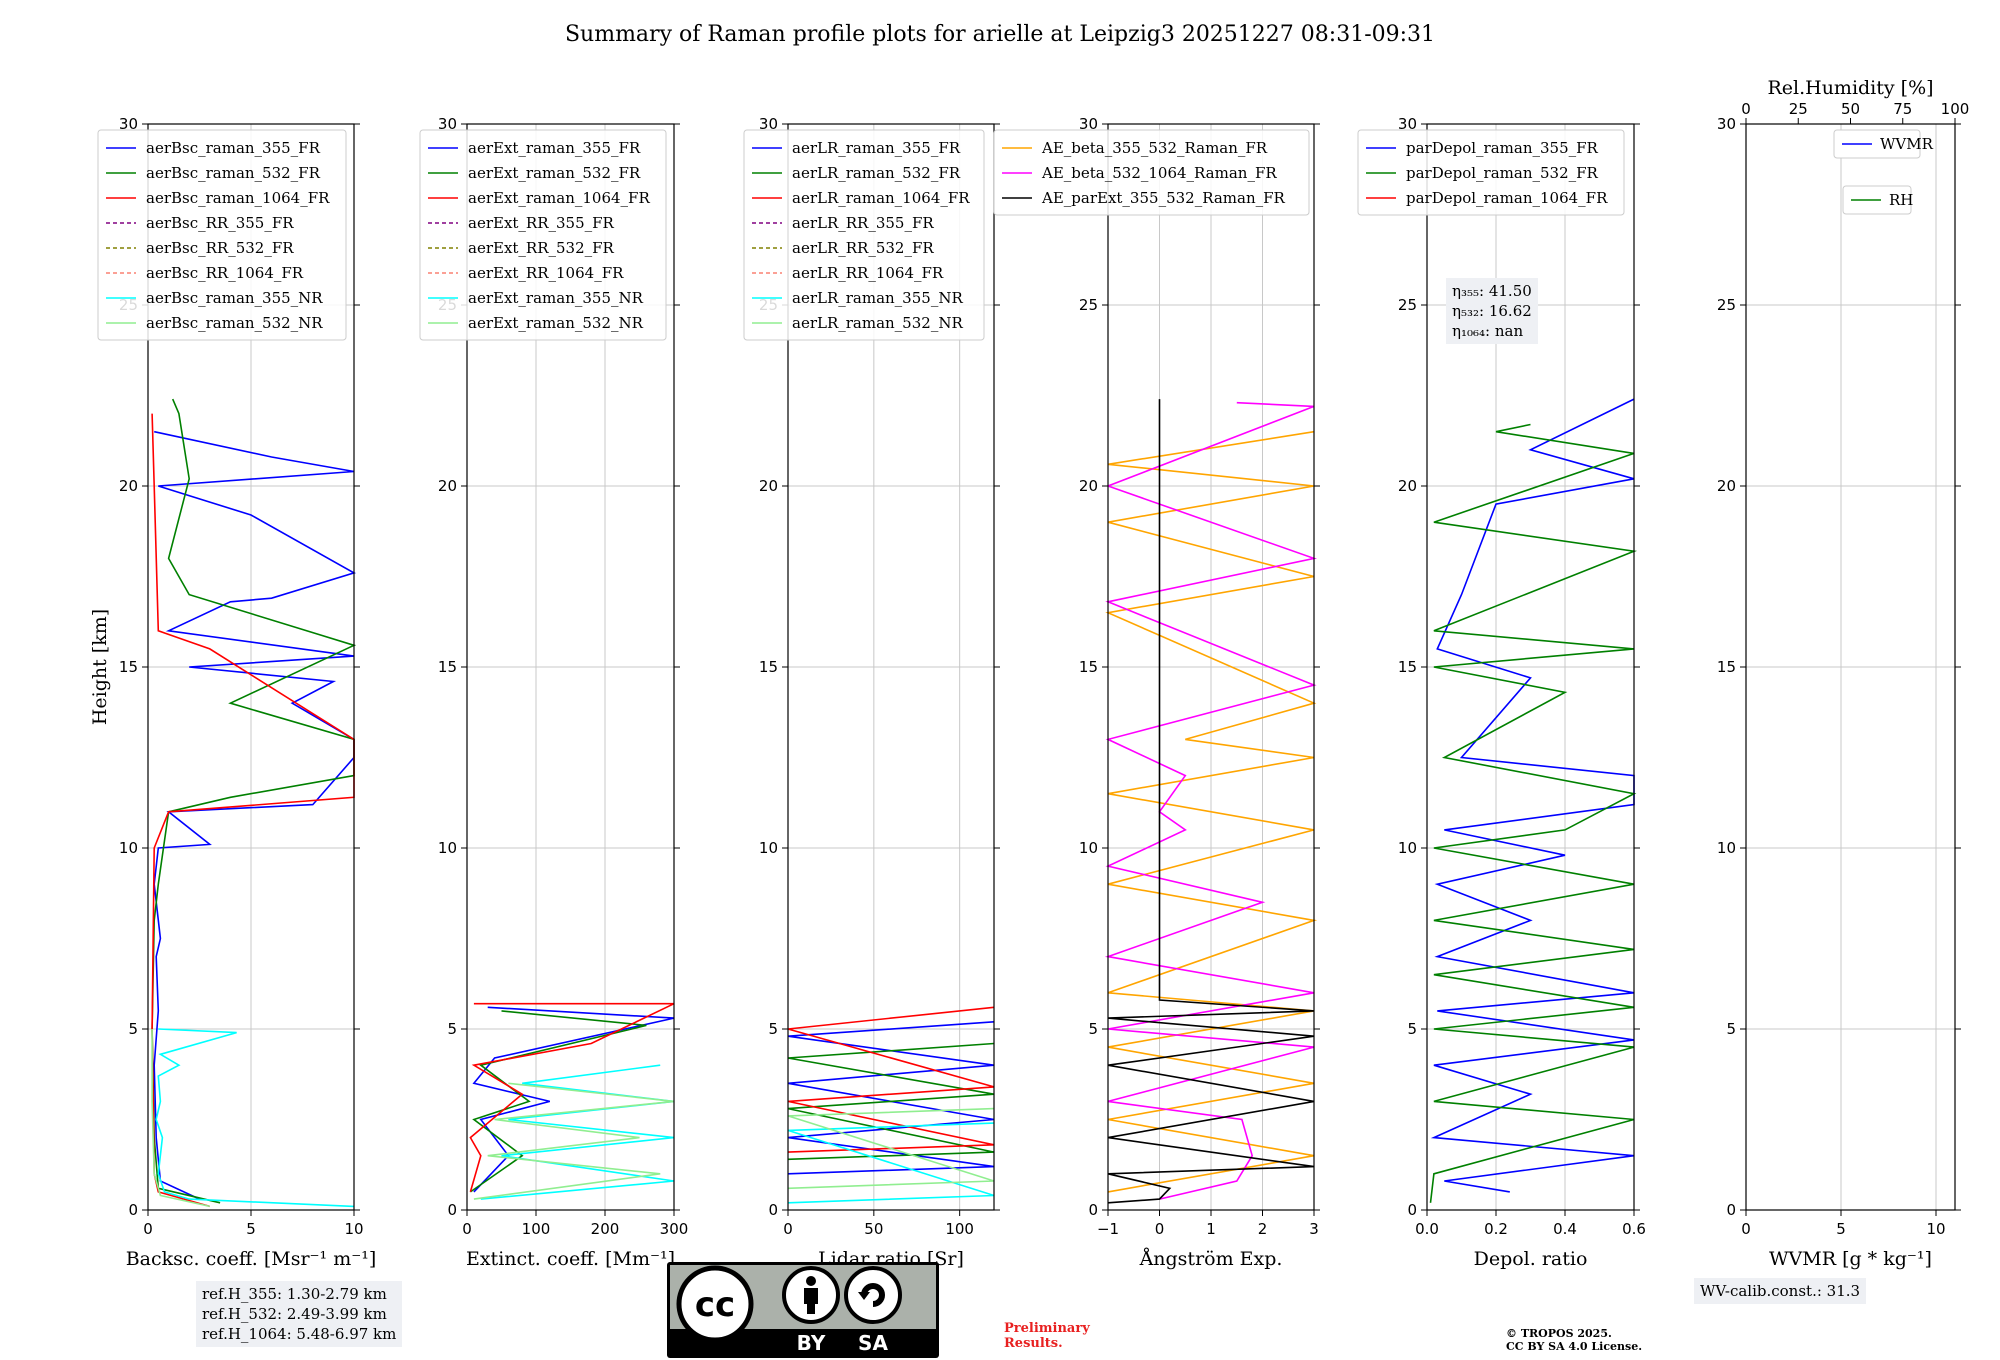  Describe the element at coordinates (570, 1259) in the screenshot. I see `x-axis-label: Extinct. coeff. [Mm⁻¹]` at that location.